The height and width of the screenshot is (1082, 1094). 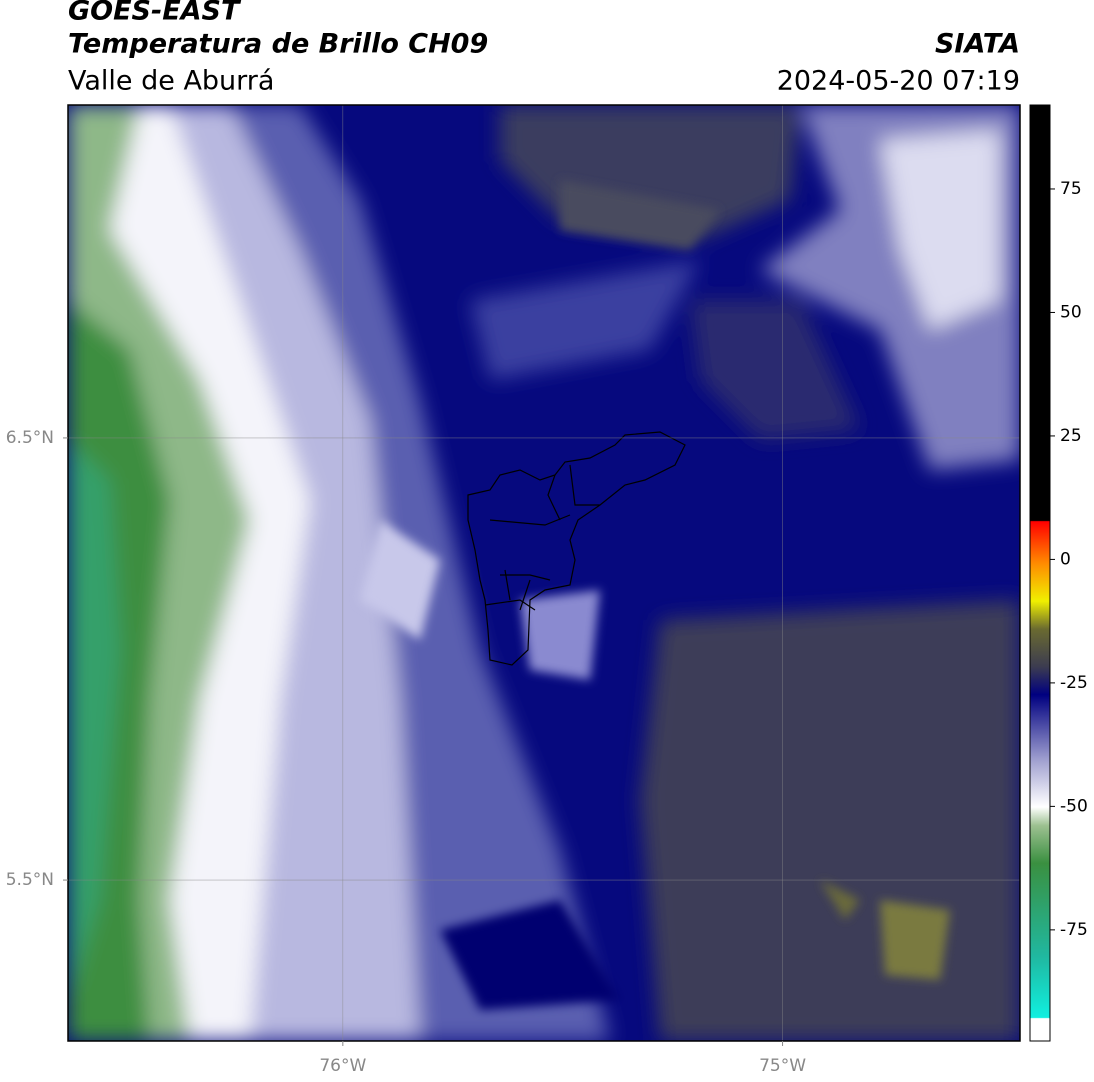 What do you see at coordinates (155, 13) in the screenshot?
I see `title: GOES-EAST` at bounding box center [155, 13].